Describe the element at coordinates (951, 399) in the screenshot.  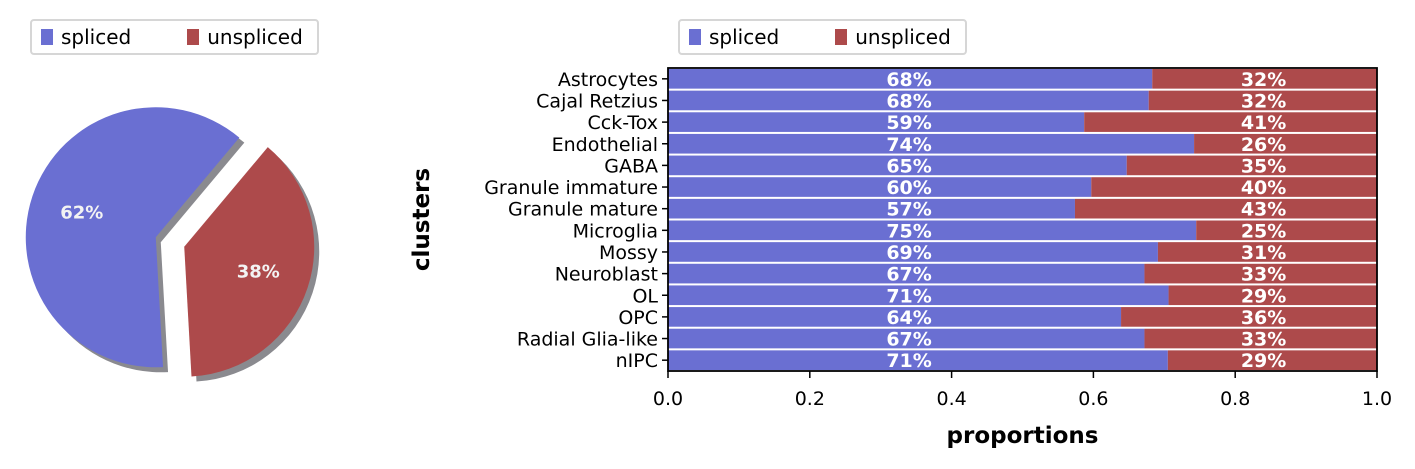
I see `x-tick-label: 0.4` at that location.